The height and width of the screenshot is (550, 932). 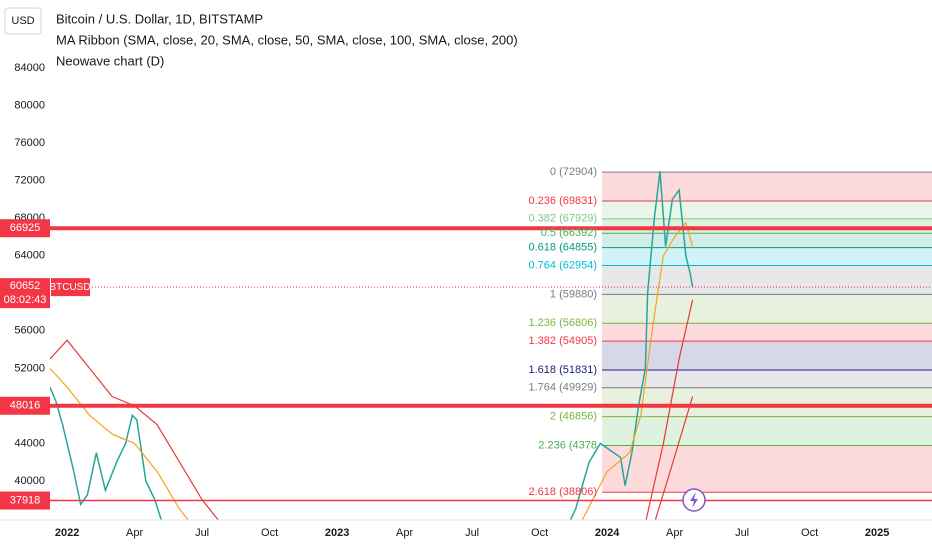 What do you see at coordinates (29, 368) in the screenshot?
I see `y-tick-label: 52000` at bounding box center [29, 368].